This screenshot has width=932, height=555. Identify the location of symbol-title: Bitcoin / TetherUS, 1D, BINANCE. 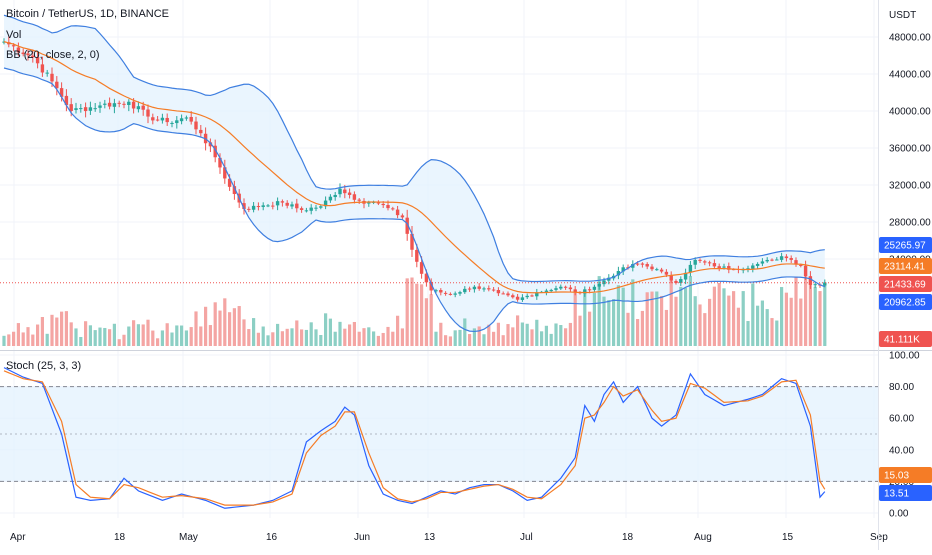
(87, 14).